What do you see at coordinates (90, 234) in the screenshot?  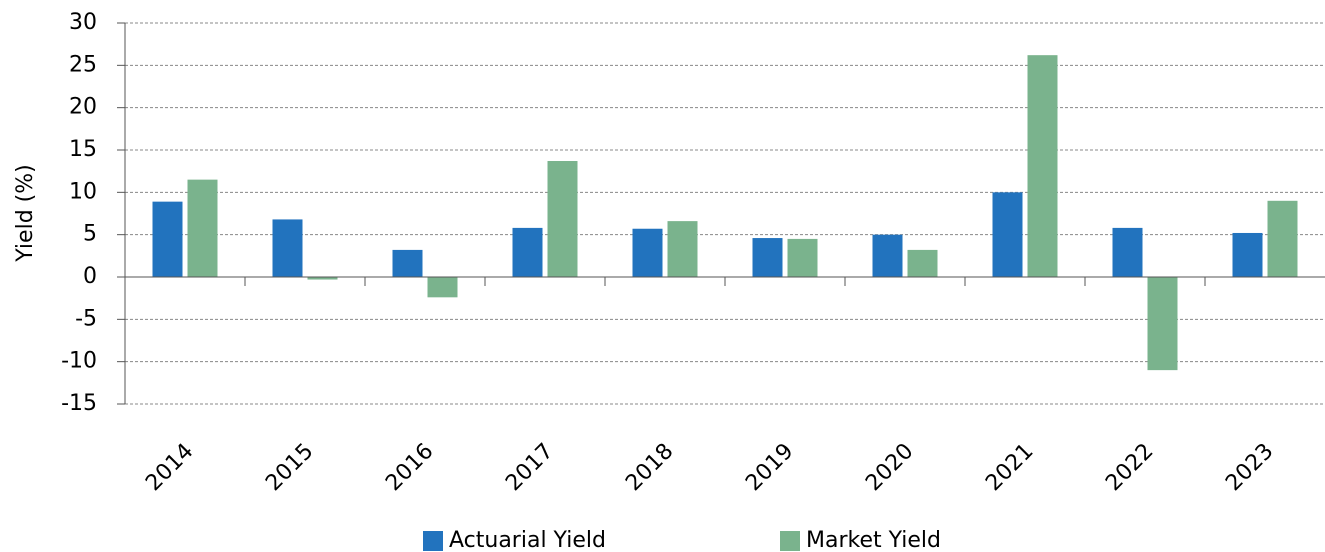 I see `y-tick-label: 5` at bounding box center [90, 234].